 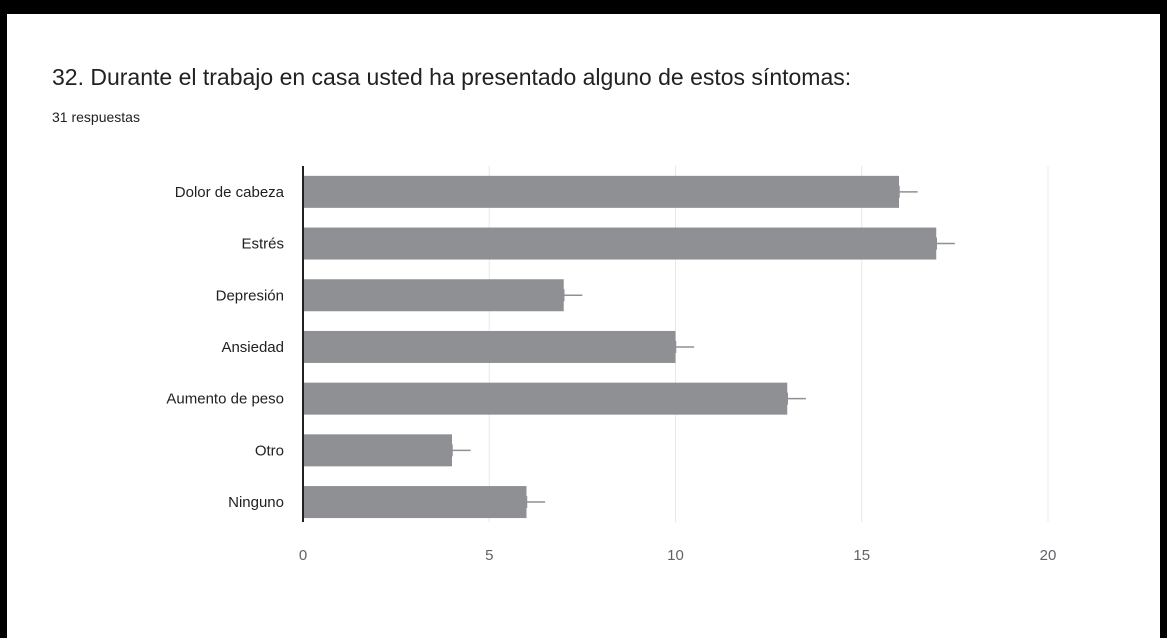 I want to click on response-count: 31 respuestas, so click(x=96, y=117).